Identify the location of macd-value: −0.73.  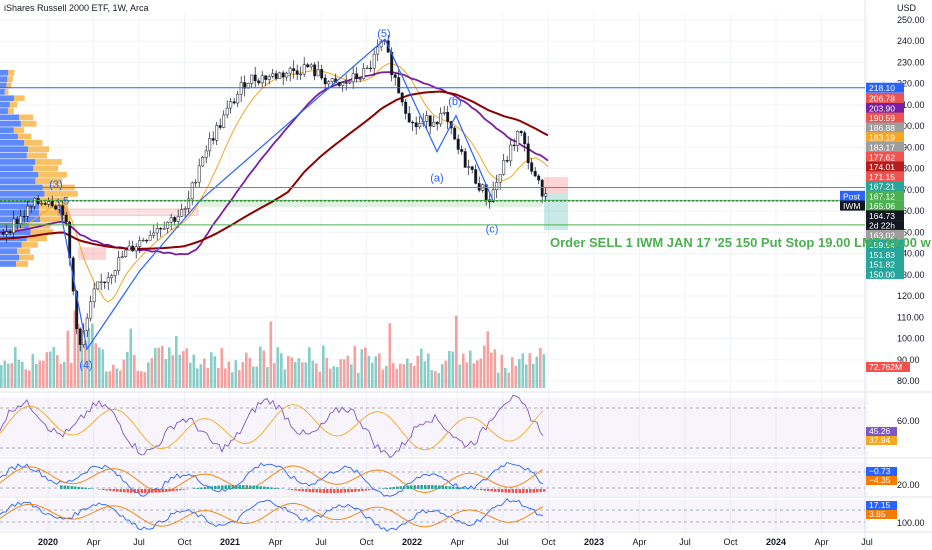
(880, 471).